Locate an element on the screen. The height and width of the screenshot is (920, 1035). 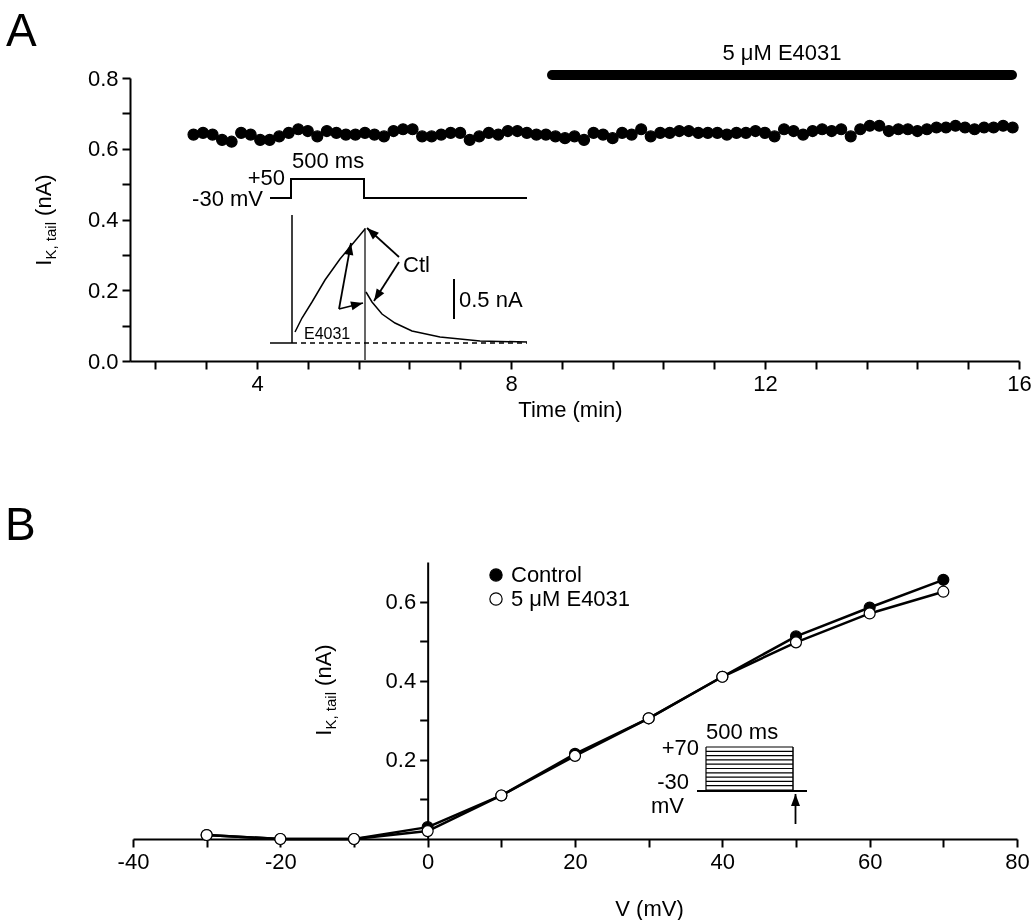
chart-title: B is located at coordinates (20, 524).